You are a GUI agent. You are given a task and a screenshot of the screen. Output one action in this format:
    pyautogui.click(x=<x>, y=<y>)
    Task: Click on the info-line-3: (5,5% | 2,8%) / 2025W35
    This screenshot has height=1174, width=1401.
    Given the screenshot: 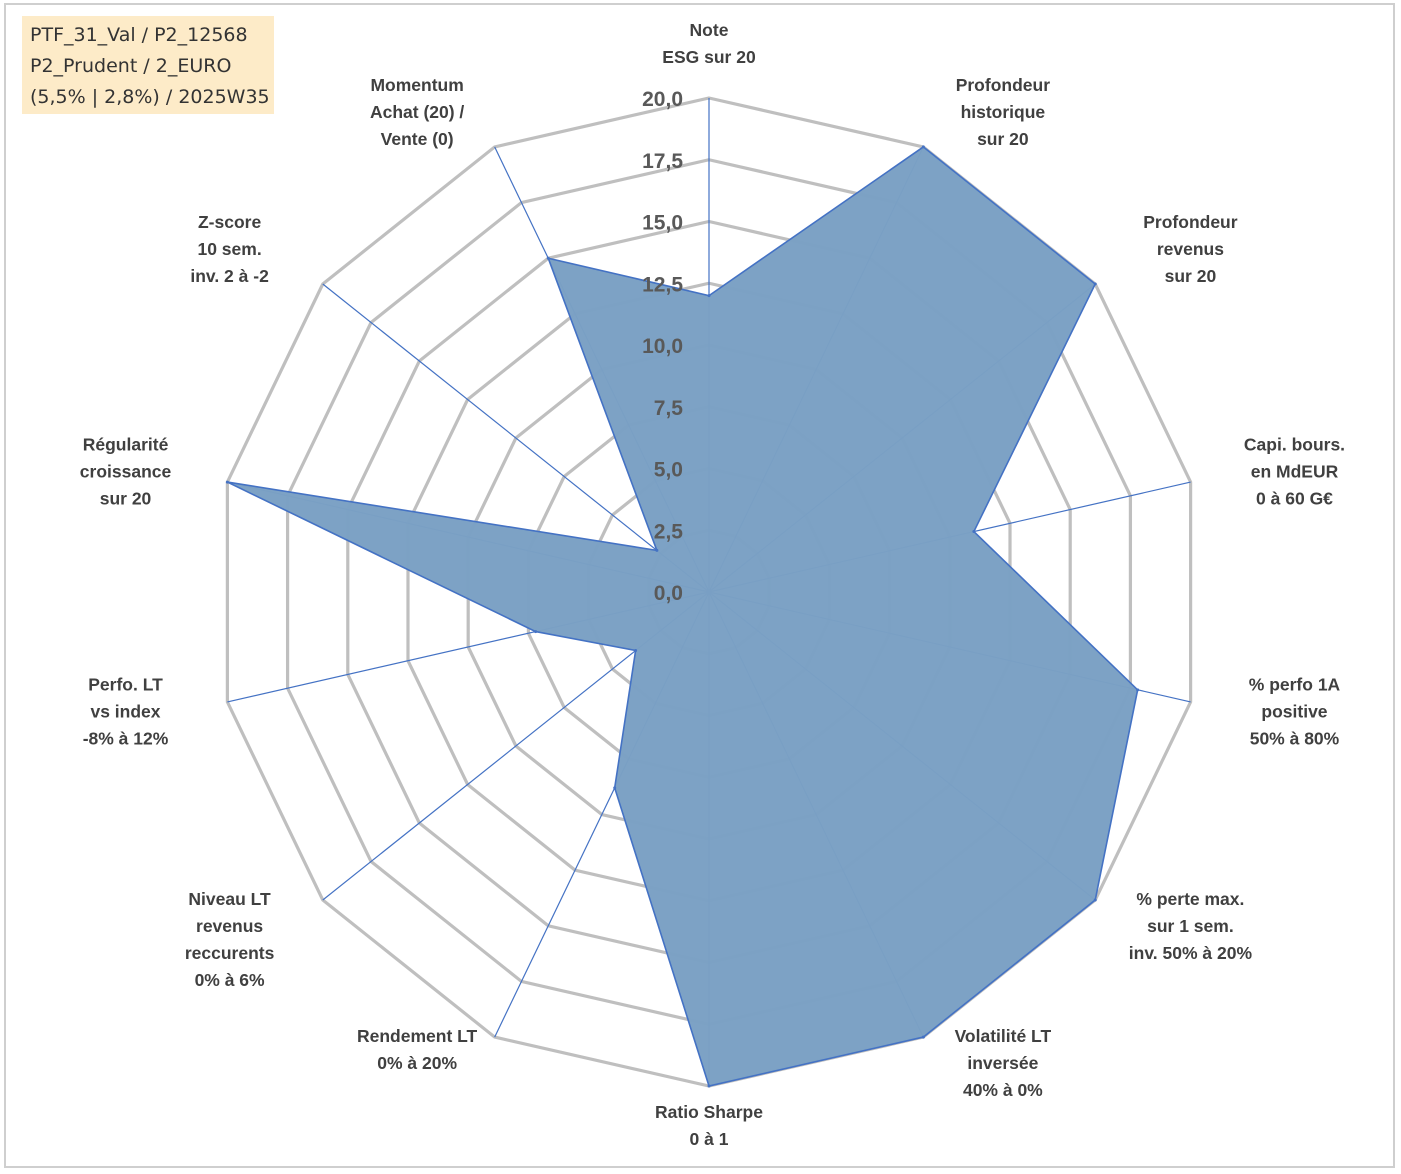 What is the action you would take?
    pyautogui.click(x=150, y=97)
    